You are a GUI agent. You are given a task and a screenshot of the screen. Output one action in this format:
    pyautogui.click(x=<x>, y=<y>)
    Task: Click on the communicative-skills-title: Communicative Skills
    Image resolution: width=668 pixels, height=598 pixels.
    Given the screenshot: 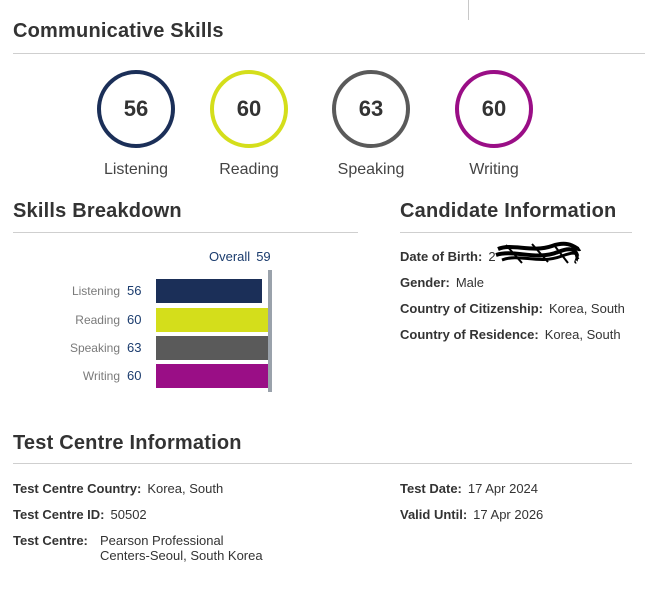 What is the action you would take?
    pyautogui.click(x=118, y=31)
    